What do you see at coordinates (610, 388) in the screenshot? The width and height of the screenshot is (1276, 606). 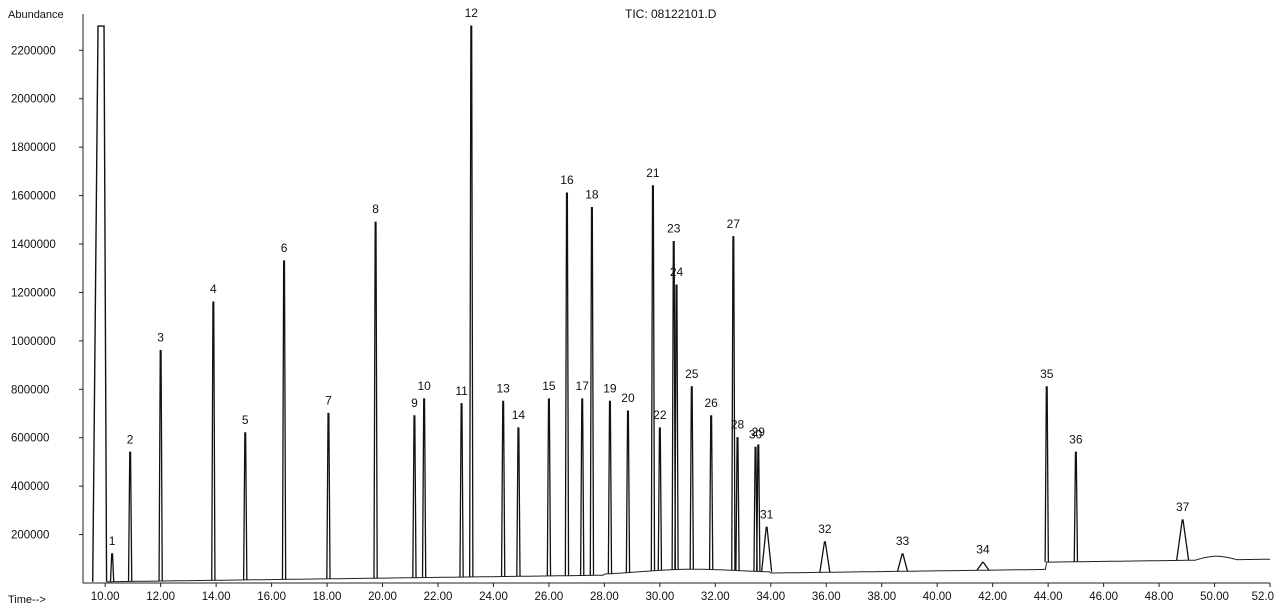 I see `peak-label-19: 19` at bounding box center [610, 388].